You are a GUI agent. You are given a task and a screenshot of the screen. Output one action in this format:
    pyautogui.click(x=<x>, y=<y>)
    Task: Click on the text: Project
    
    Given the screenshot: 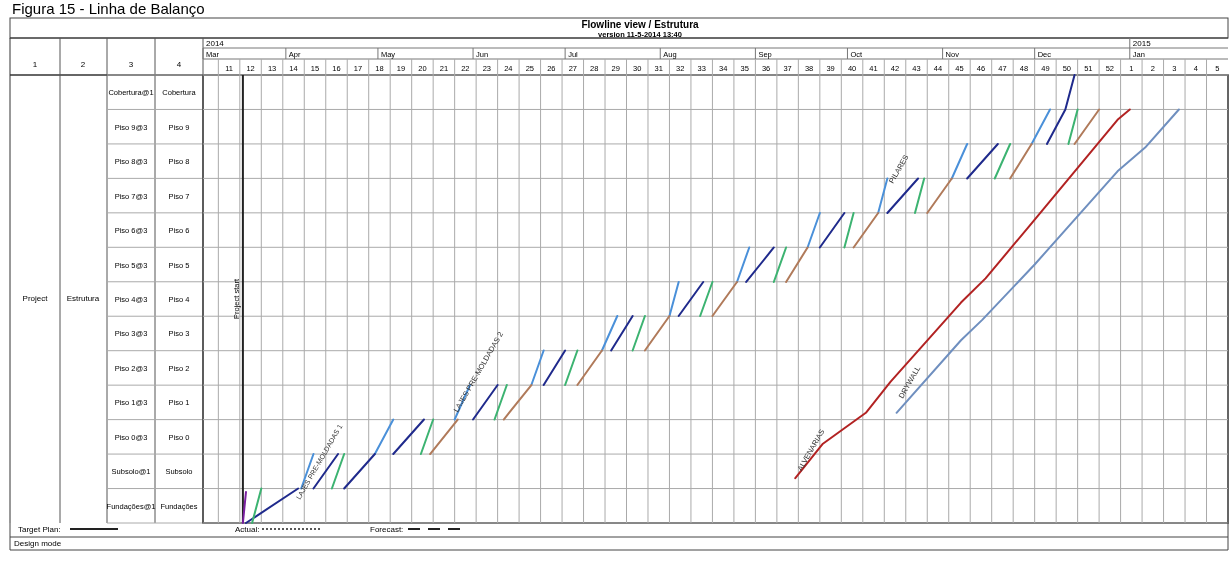 What is the action you would take?
    pyautogui.click(x=35, y=298)
    